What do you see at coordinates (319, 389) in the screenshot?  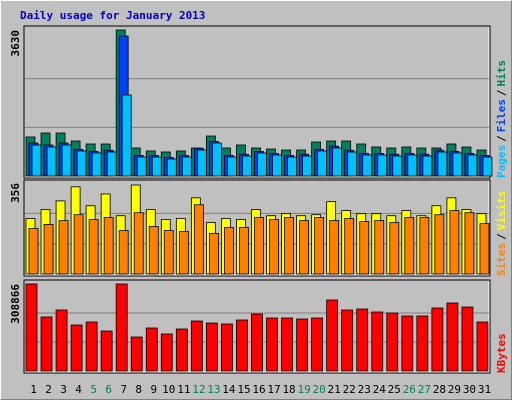 I see `x-tick-label: 20` at bounding box center [319, 389].